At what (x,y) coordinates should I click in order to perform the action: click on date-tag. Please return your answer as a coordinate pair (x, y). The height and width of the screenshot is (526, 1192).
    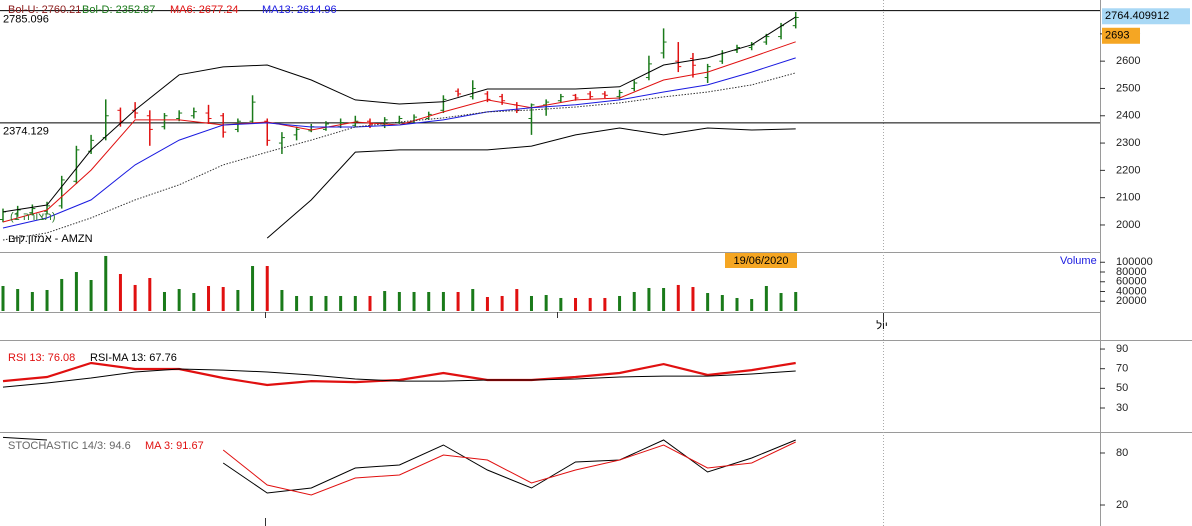
    Looking at the image, I should click on (761, 260).